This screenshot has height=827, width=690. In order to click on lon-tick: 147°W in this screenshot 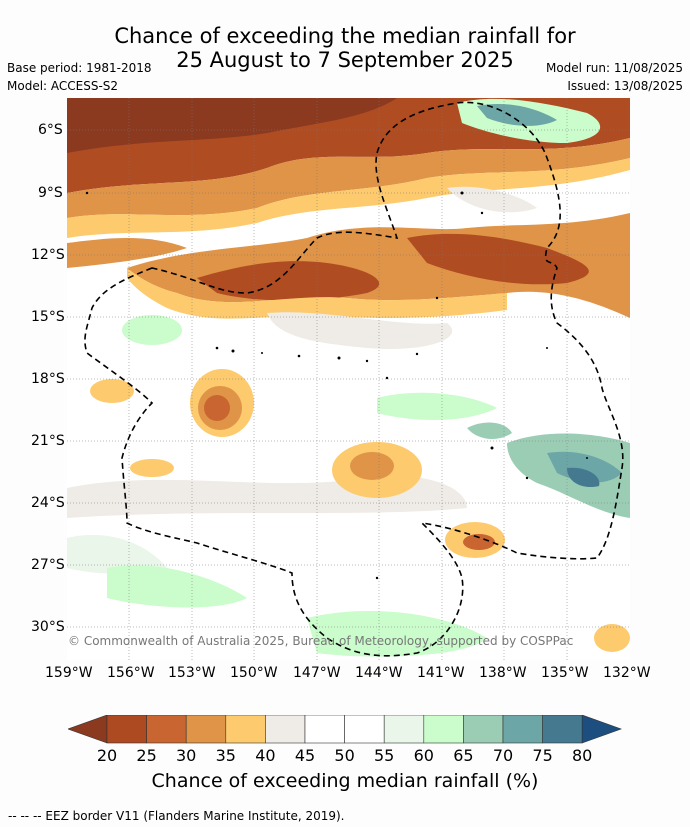, I will do `click(317, 673)`.